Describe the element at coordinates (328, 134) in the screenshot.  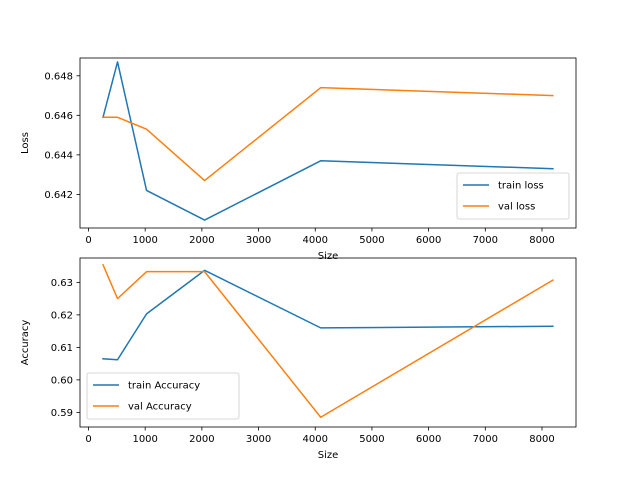
I see `series-line-val-loss` at that location.